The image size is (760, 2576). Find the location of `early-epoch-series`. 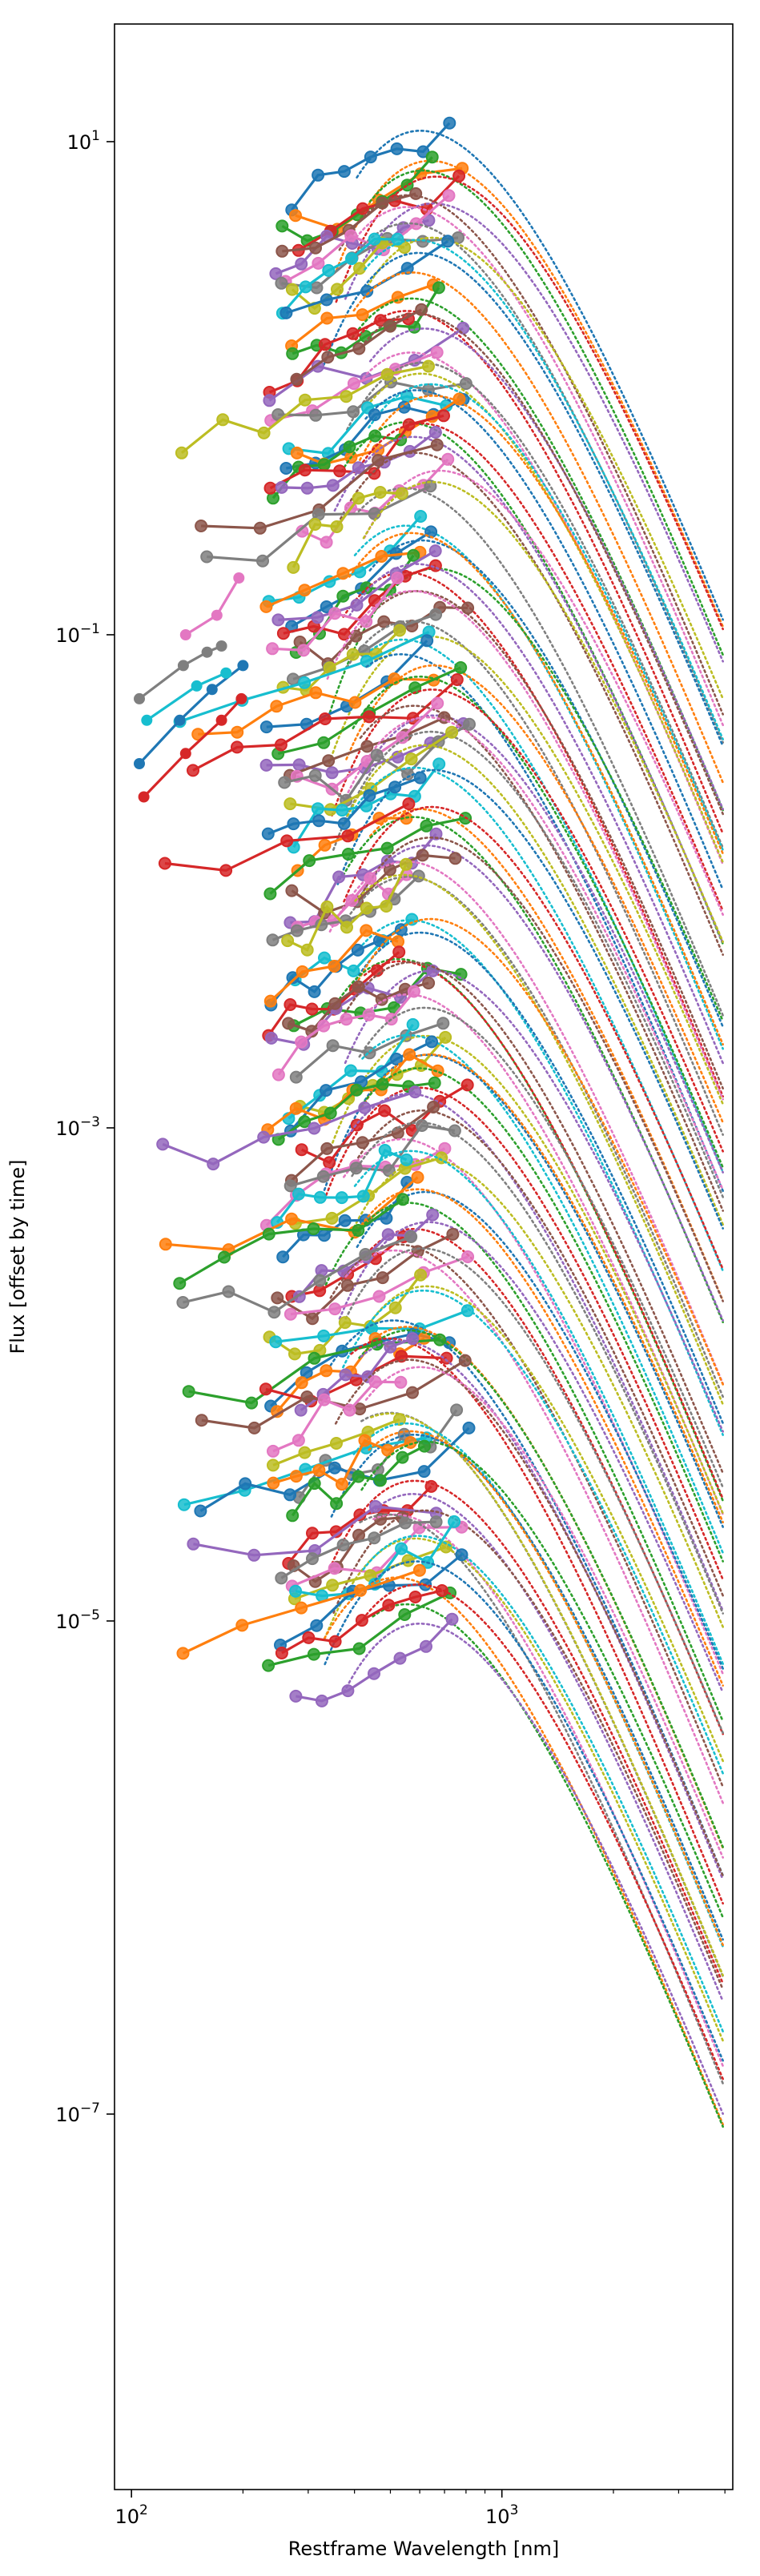

early-epoch-series is located at coordinates (186, 696).